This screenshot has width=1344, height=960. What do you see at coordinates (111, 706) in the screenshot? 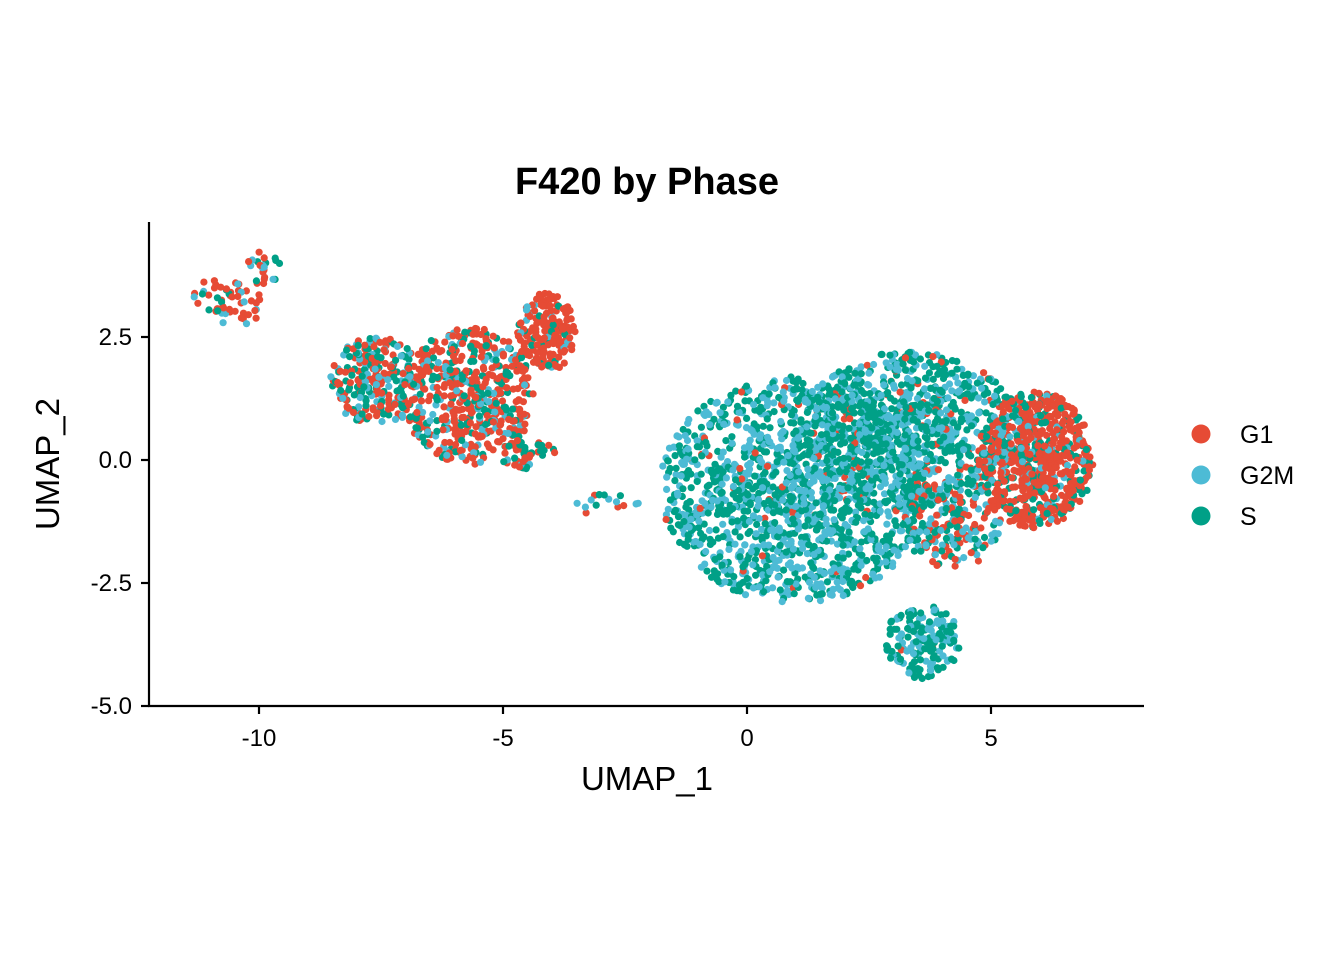
I see `y-tick-label: -5.0` at bounding box center [111, 706].